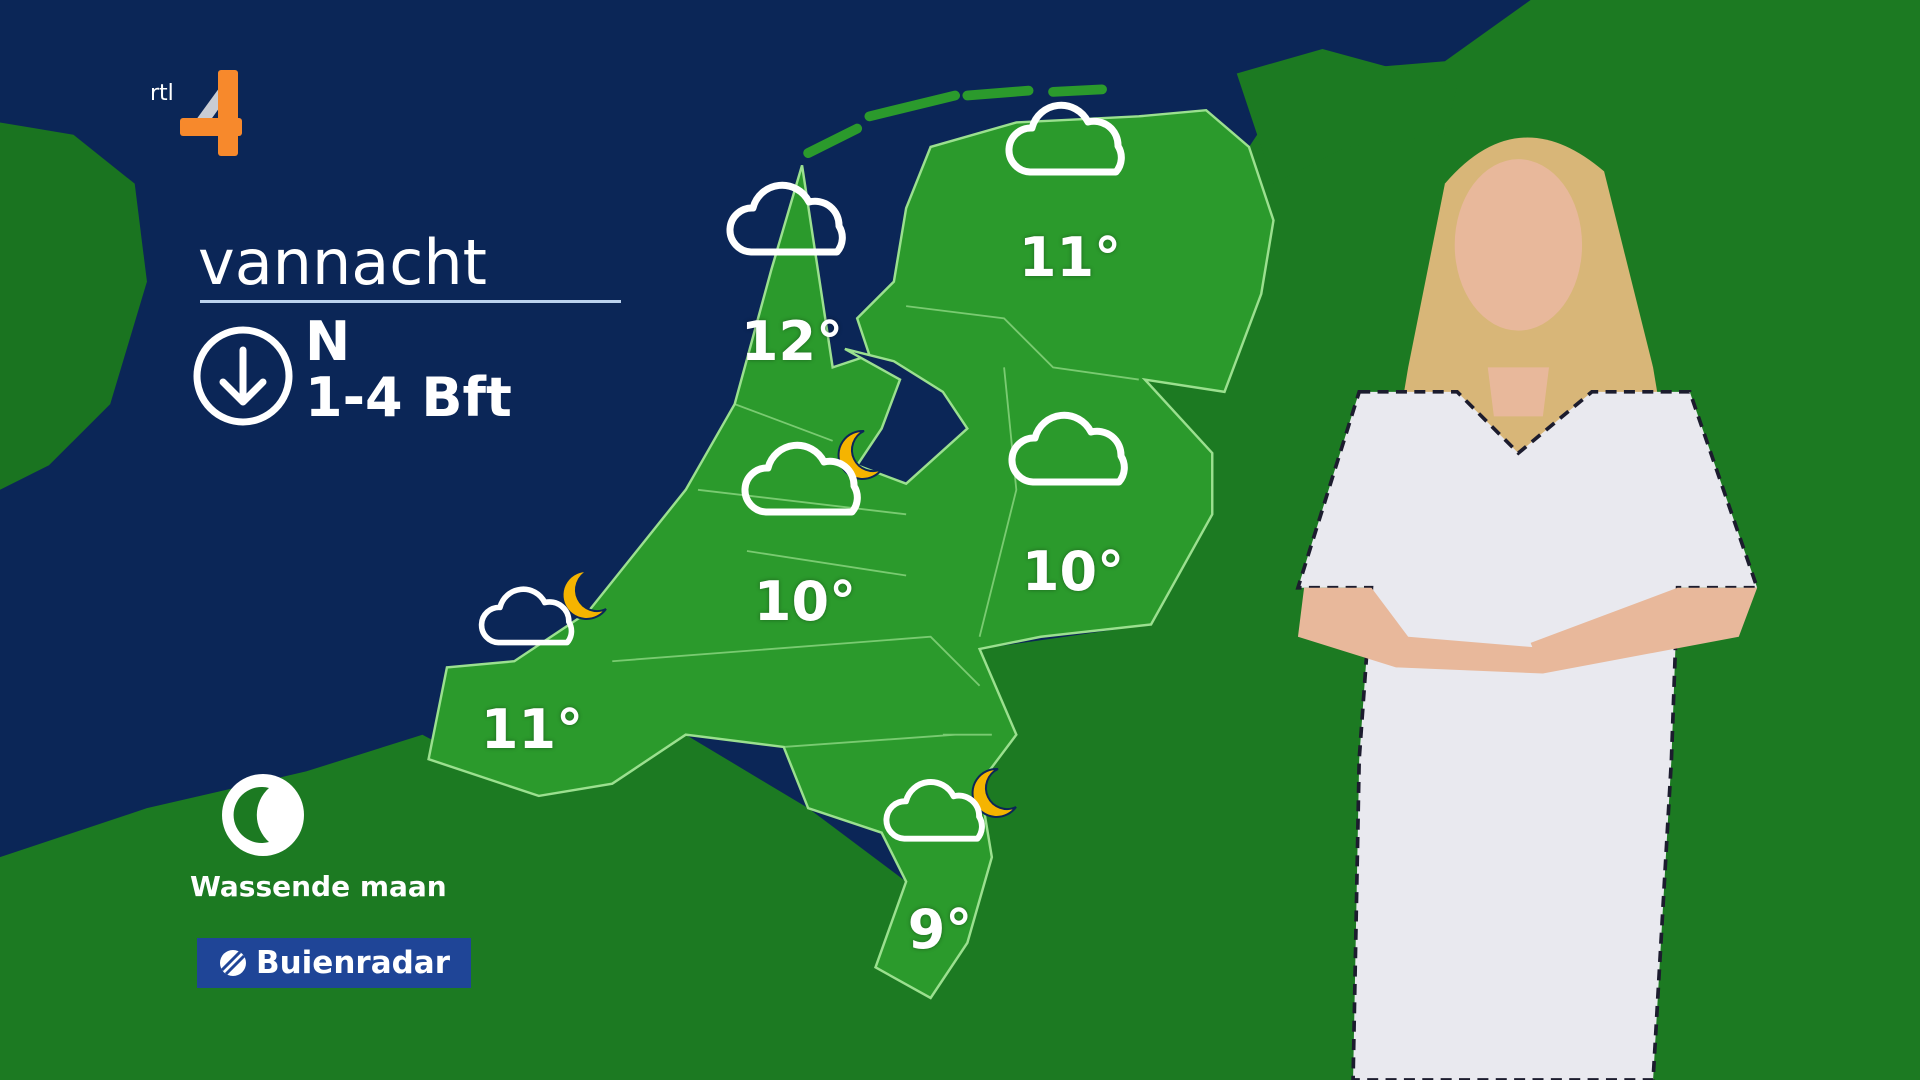 Image resolution: width=1920 pixels, height=1080 pixels. Describe the element at coordinates (232, 963) in the screenshot. I see `buienradar-icon` at that location.